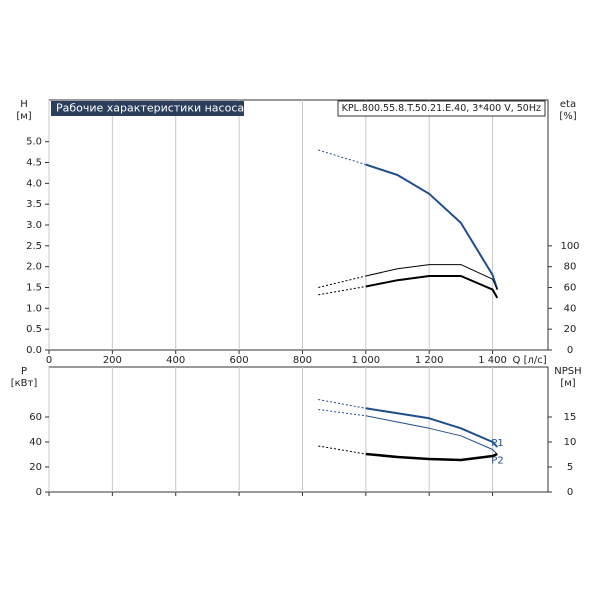 This screenshot has height=600, width=600. I want to click on x-tick-label: 1 200, so click(429, 360).